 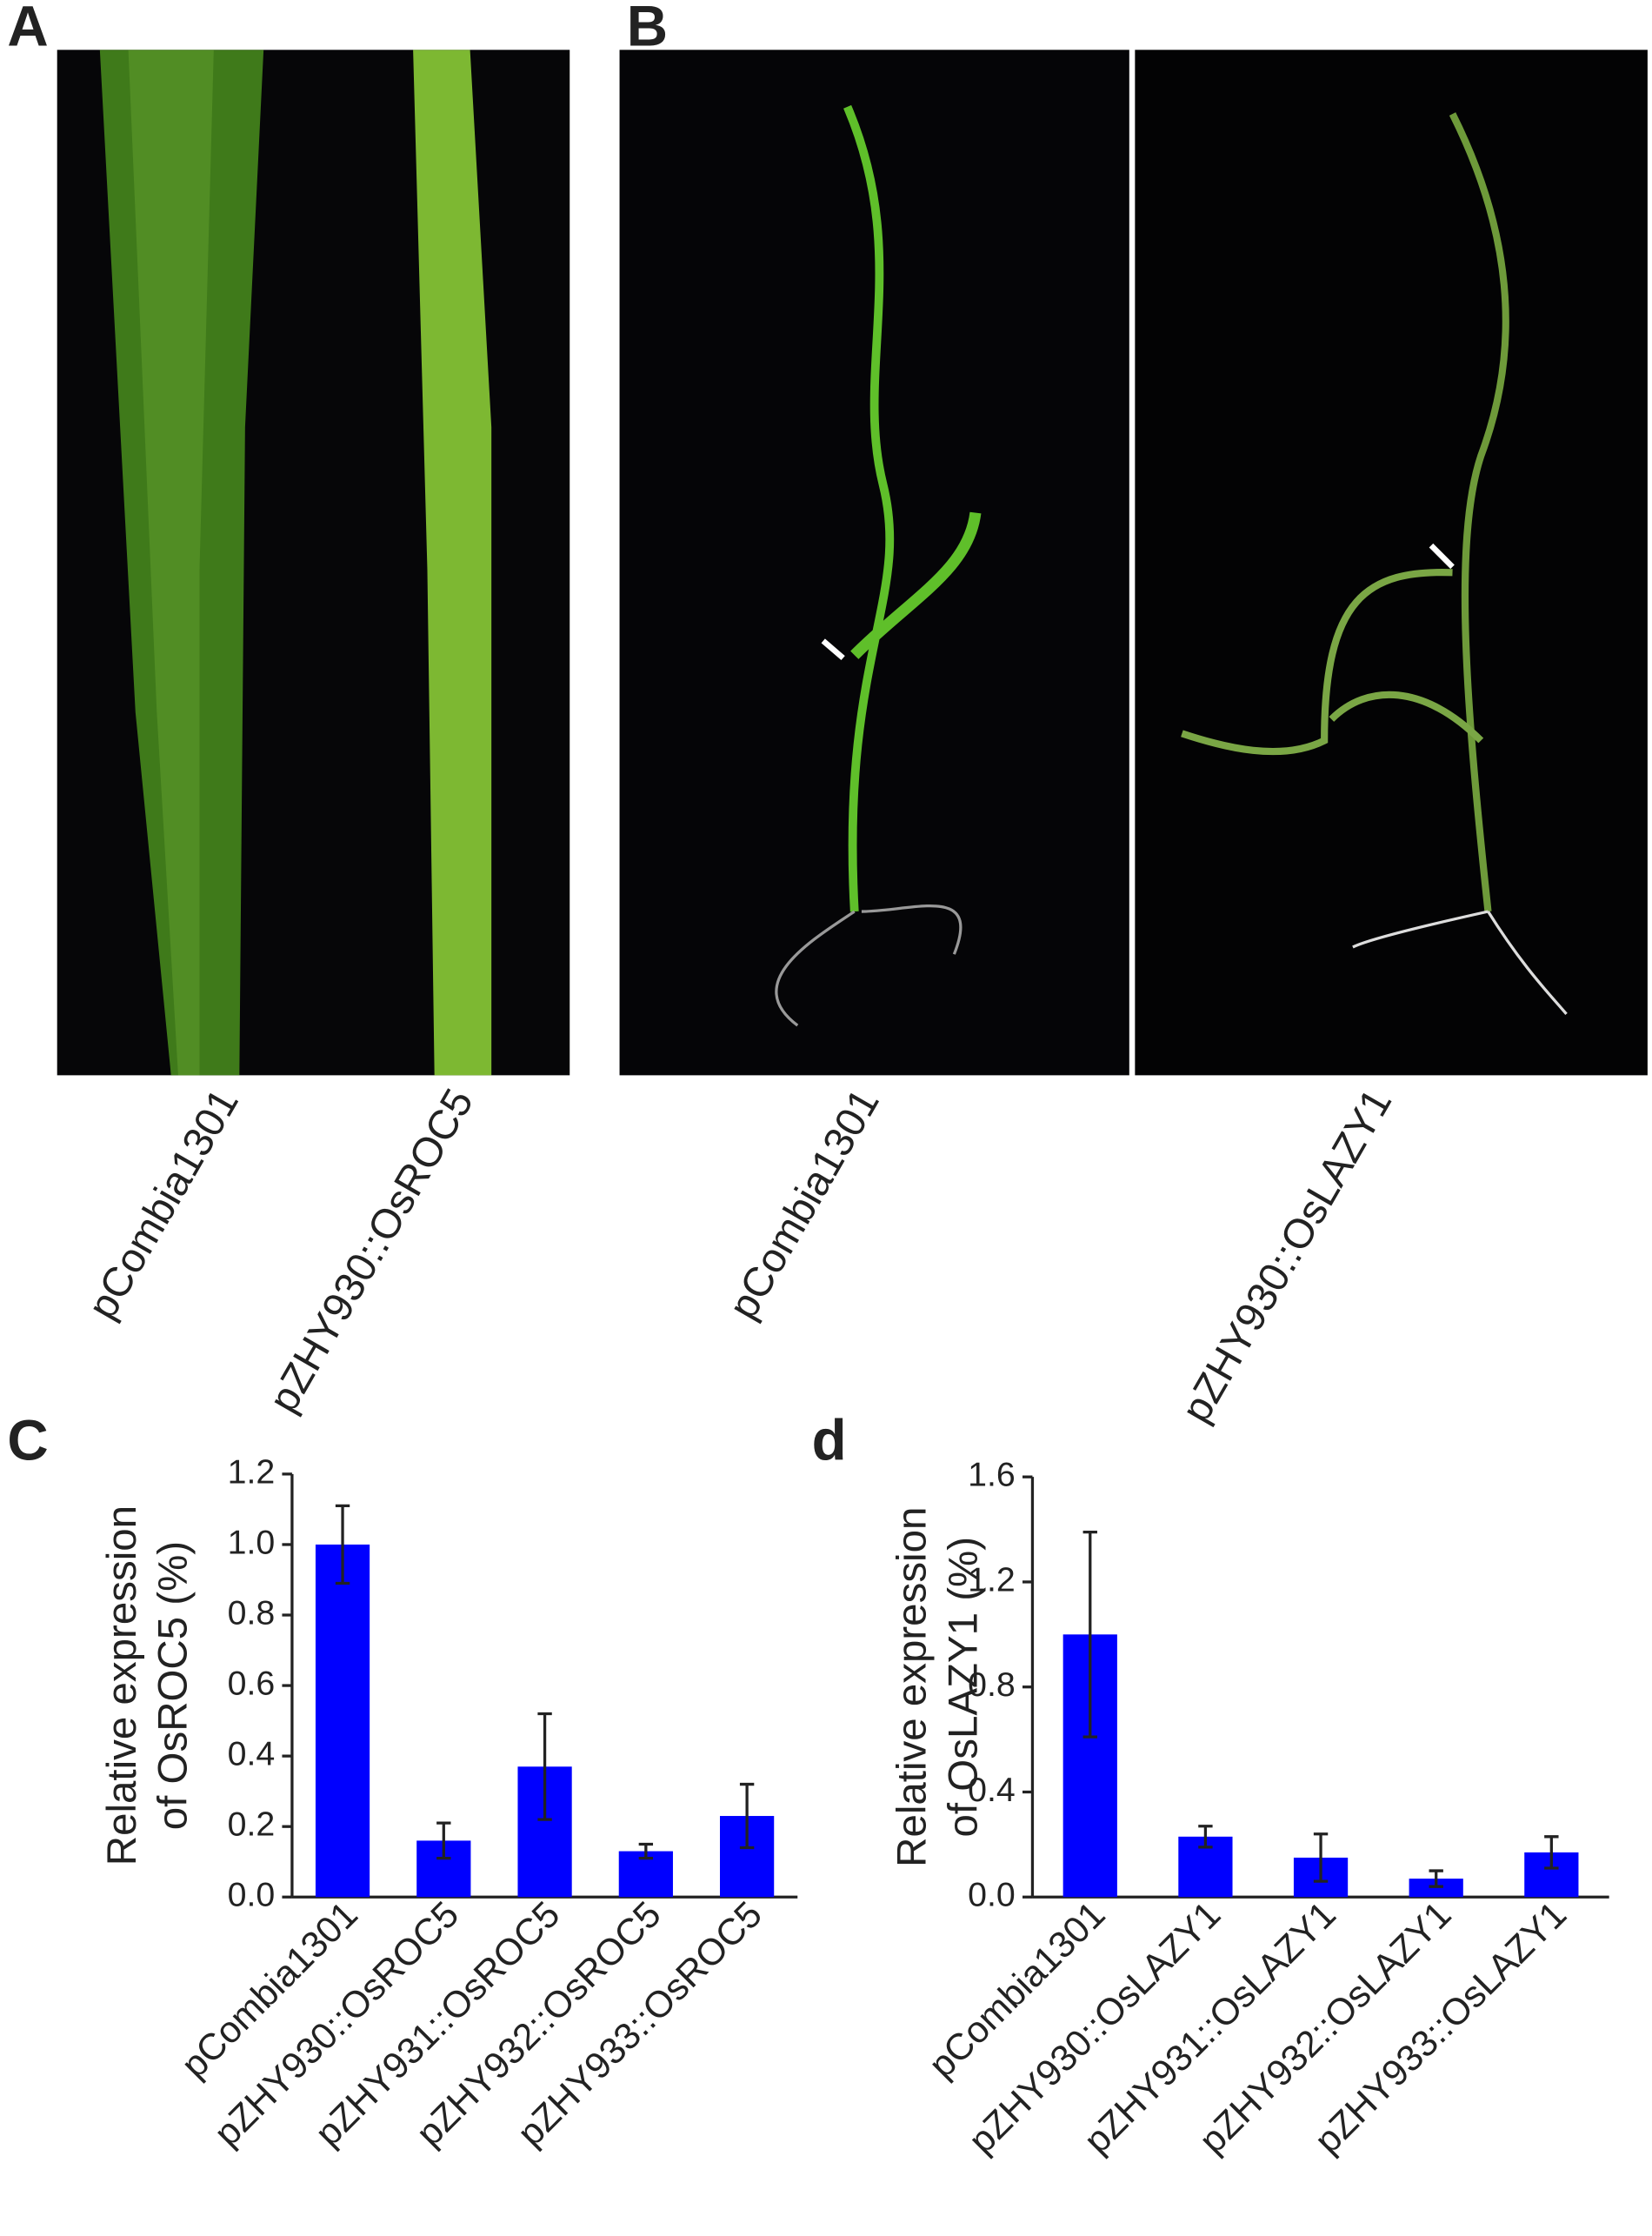 I want to click on y-tick-label: 0.2, so click(x=252, y=1824).